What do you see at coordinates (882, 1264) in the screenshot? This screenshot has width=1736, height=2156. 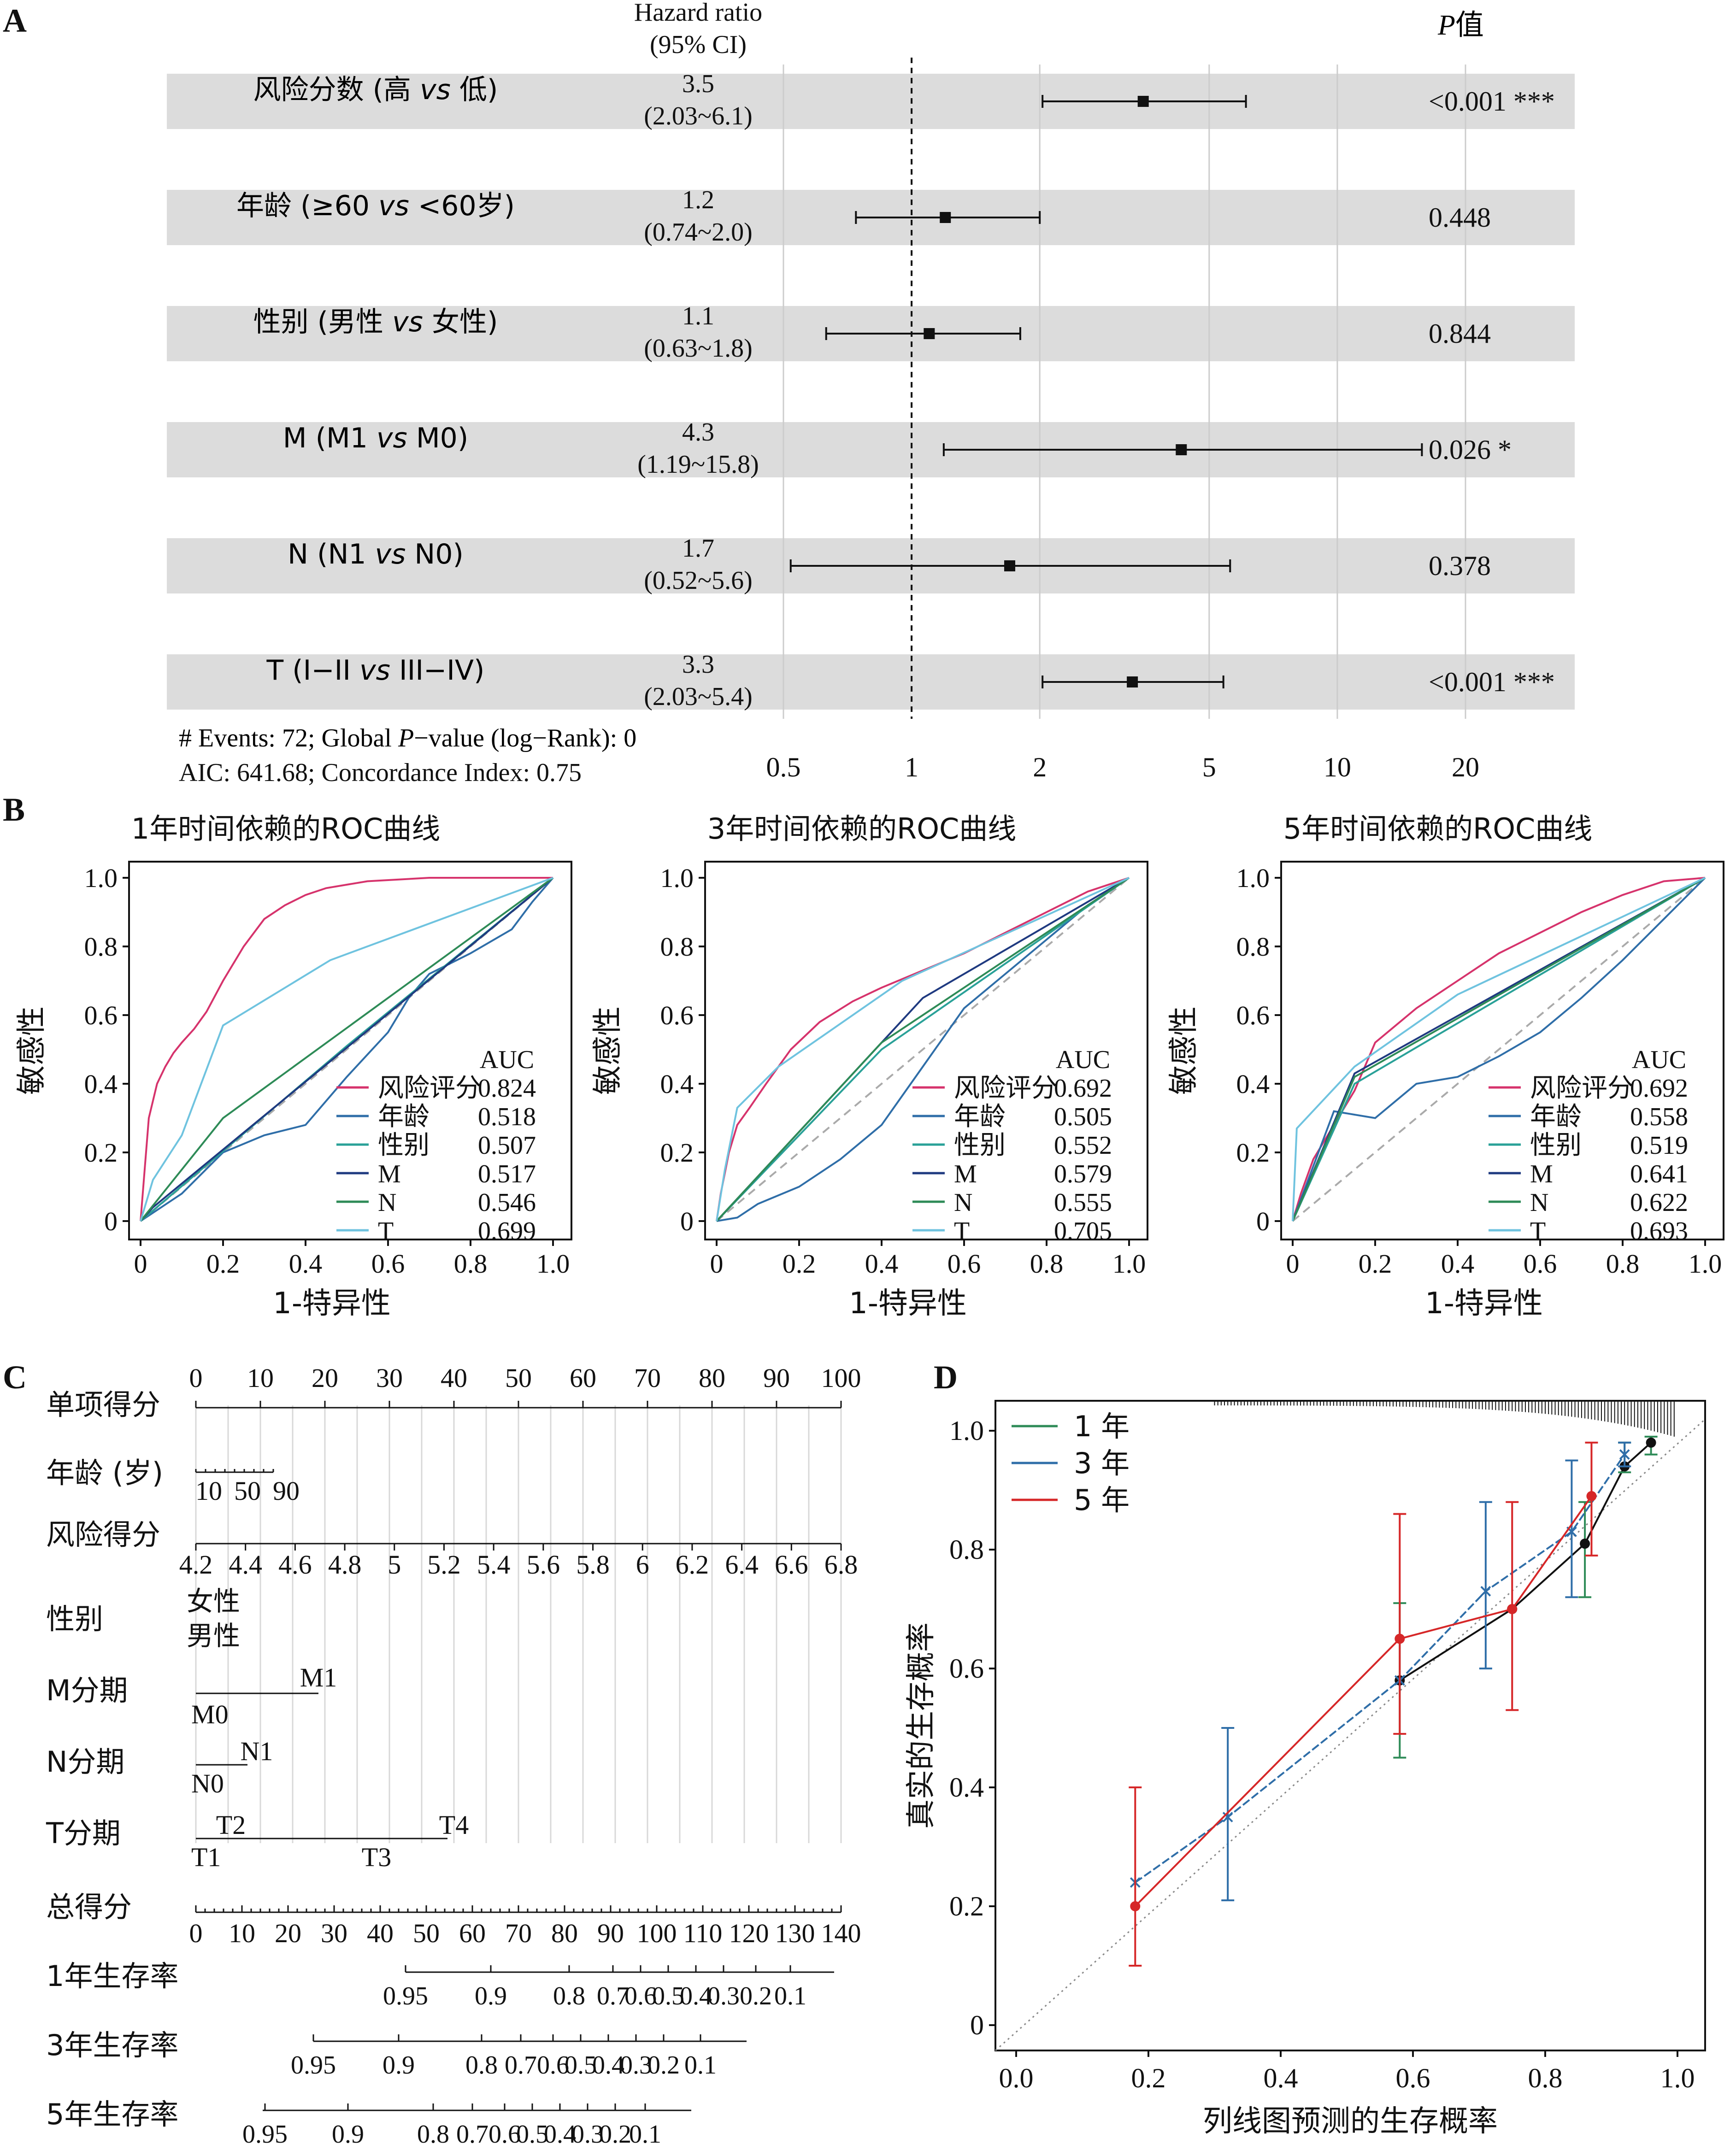 I see `roc-x-tick-label: 0.4` at bounding box center [882, 1264].